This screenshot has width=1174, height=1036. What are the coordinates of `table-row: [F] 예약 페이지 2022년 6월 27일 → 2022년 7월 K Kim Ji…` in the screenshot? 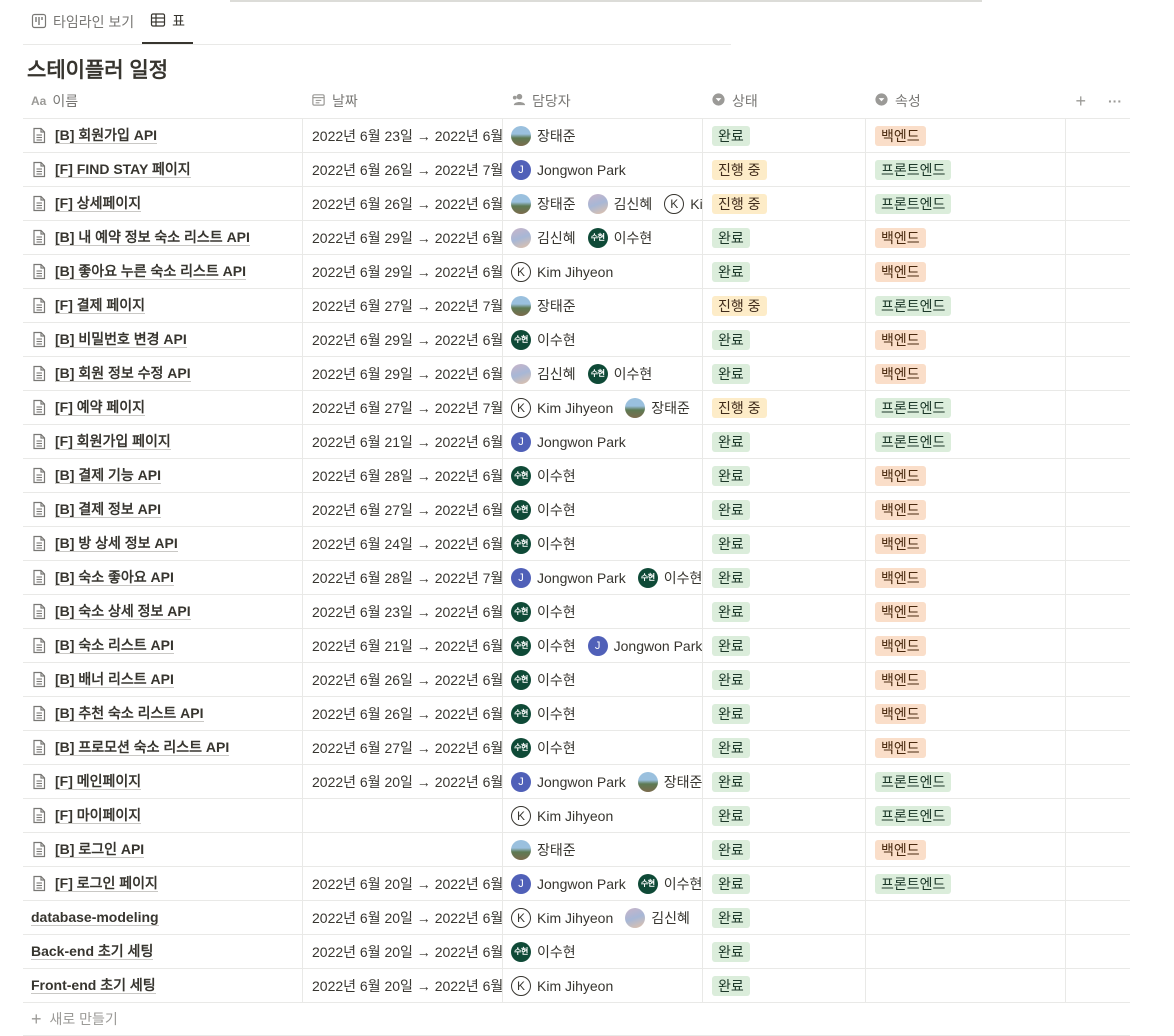 It's located at (576, 408).